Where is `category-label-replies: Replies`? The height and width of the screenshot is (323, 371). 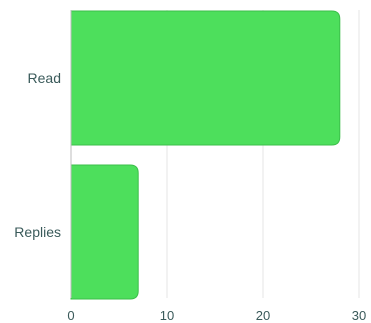
category-label-replies: Replies is located at coordinates (37, 232).